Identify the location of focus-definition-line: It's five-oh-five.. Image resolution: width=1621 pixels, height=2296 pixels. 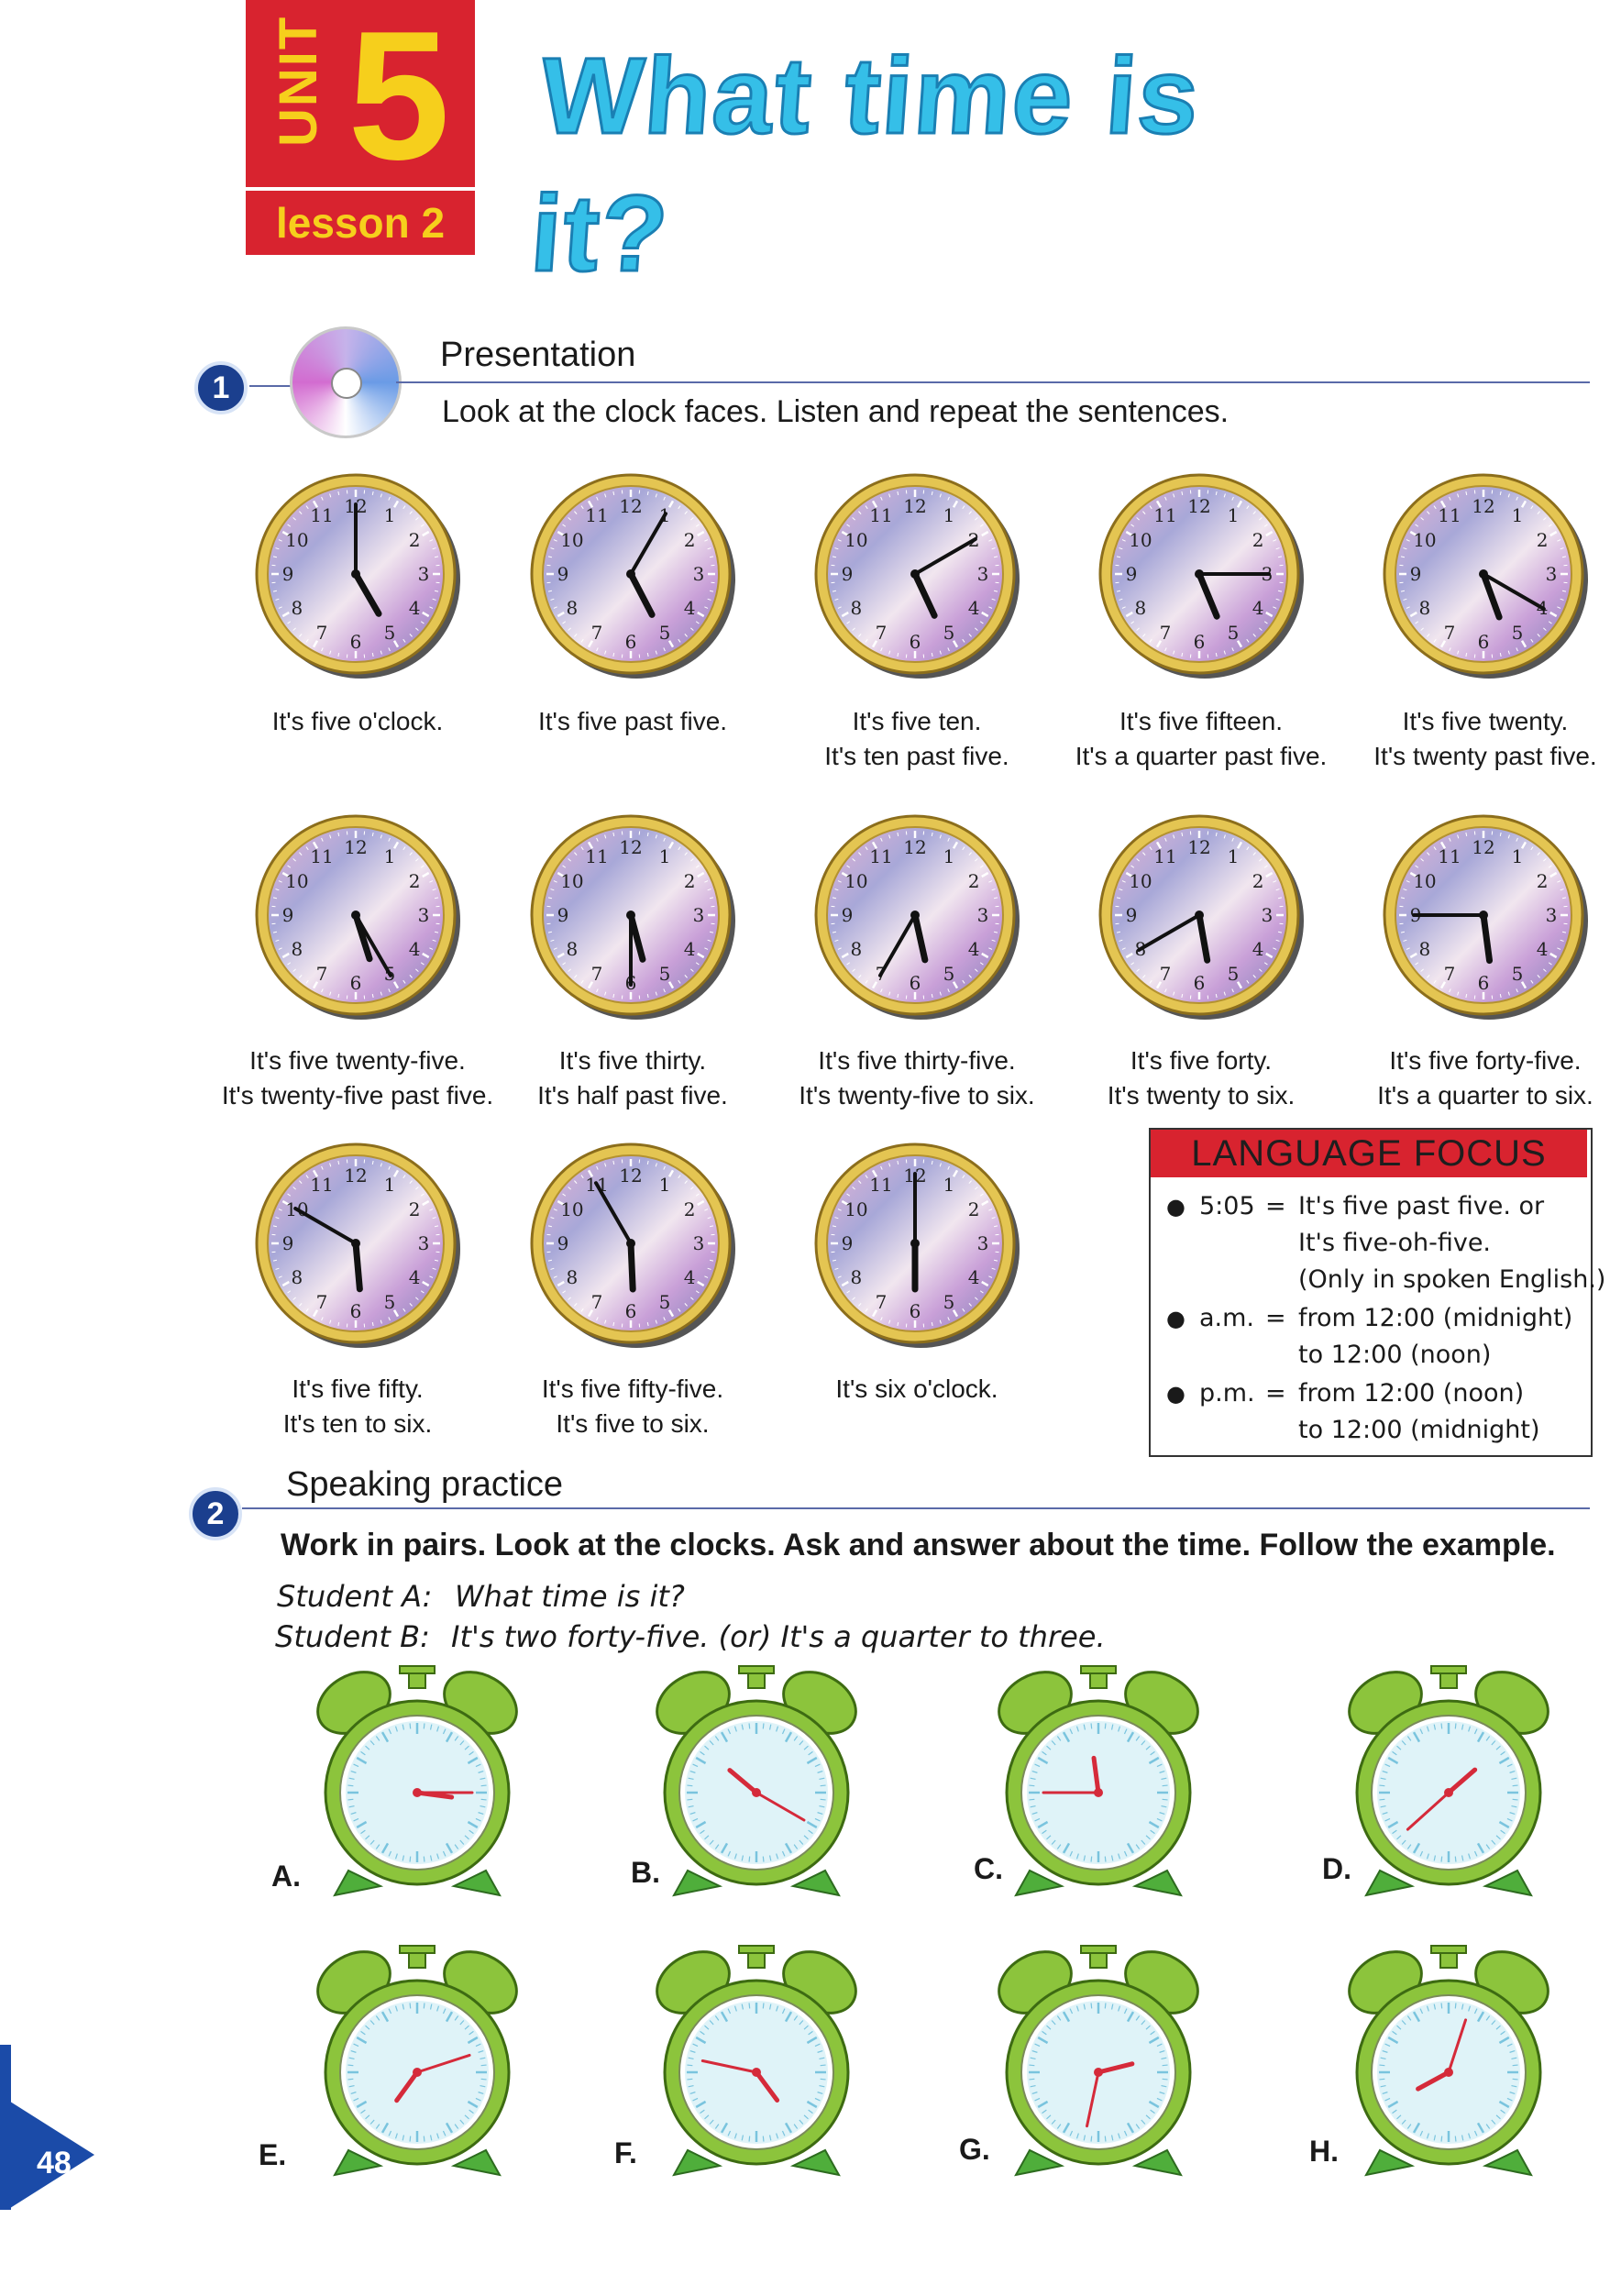
(1395, 1243).